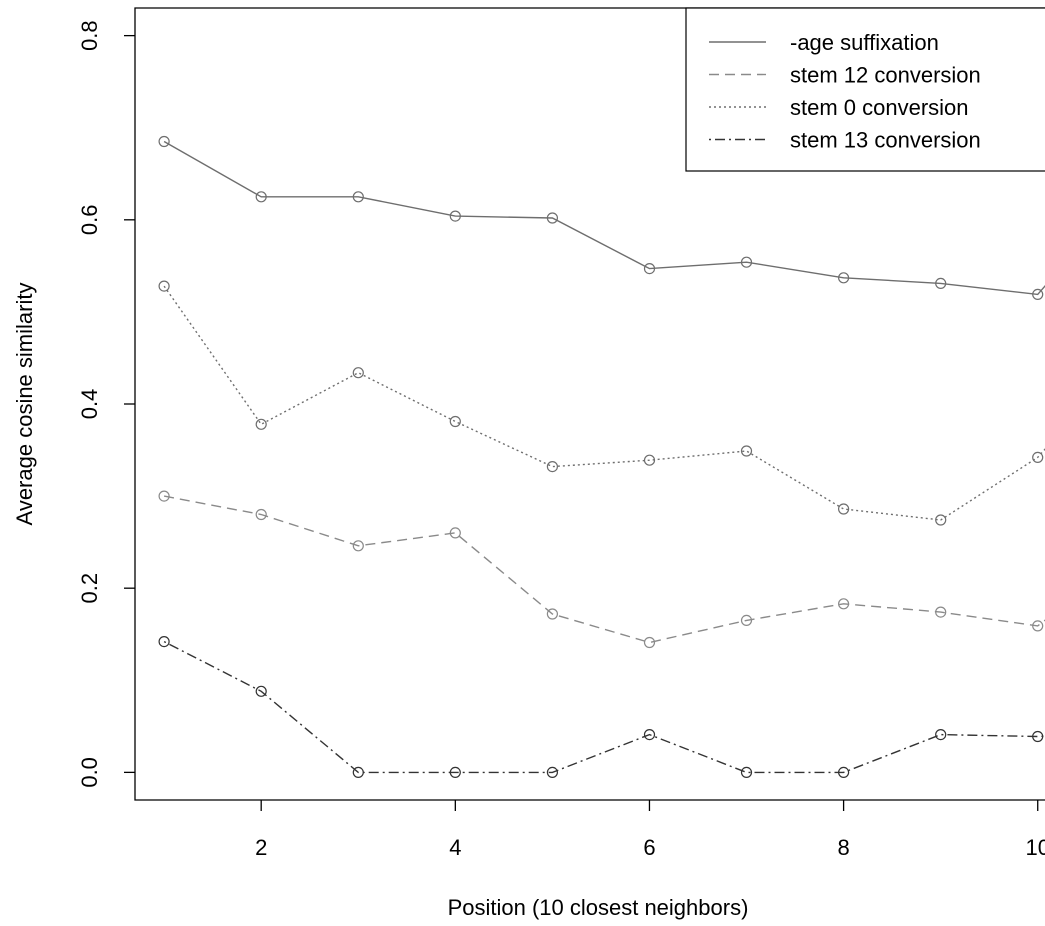  Describe the element at coordinates (89, 588) in the screenshot. I see `y-tick-label: 0.2` at that location.